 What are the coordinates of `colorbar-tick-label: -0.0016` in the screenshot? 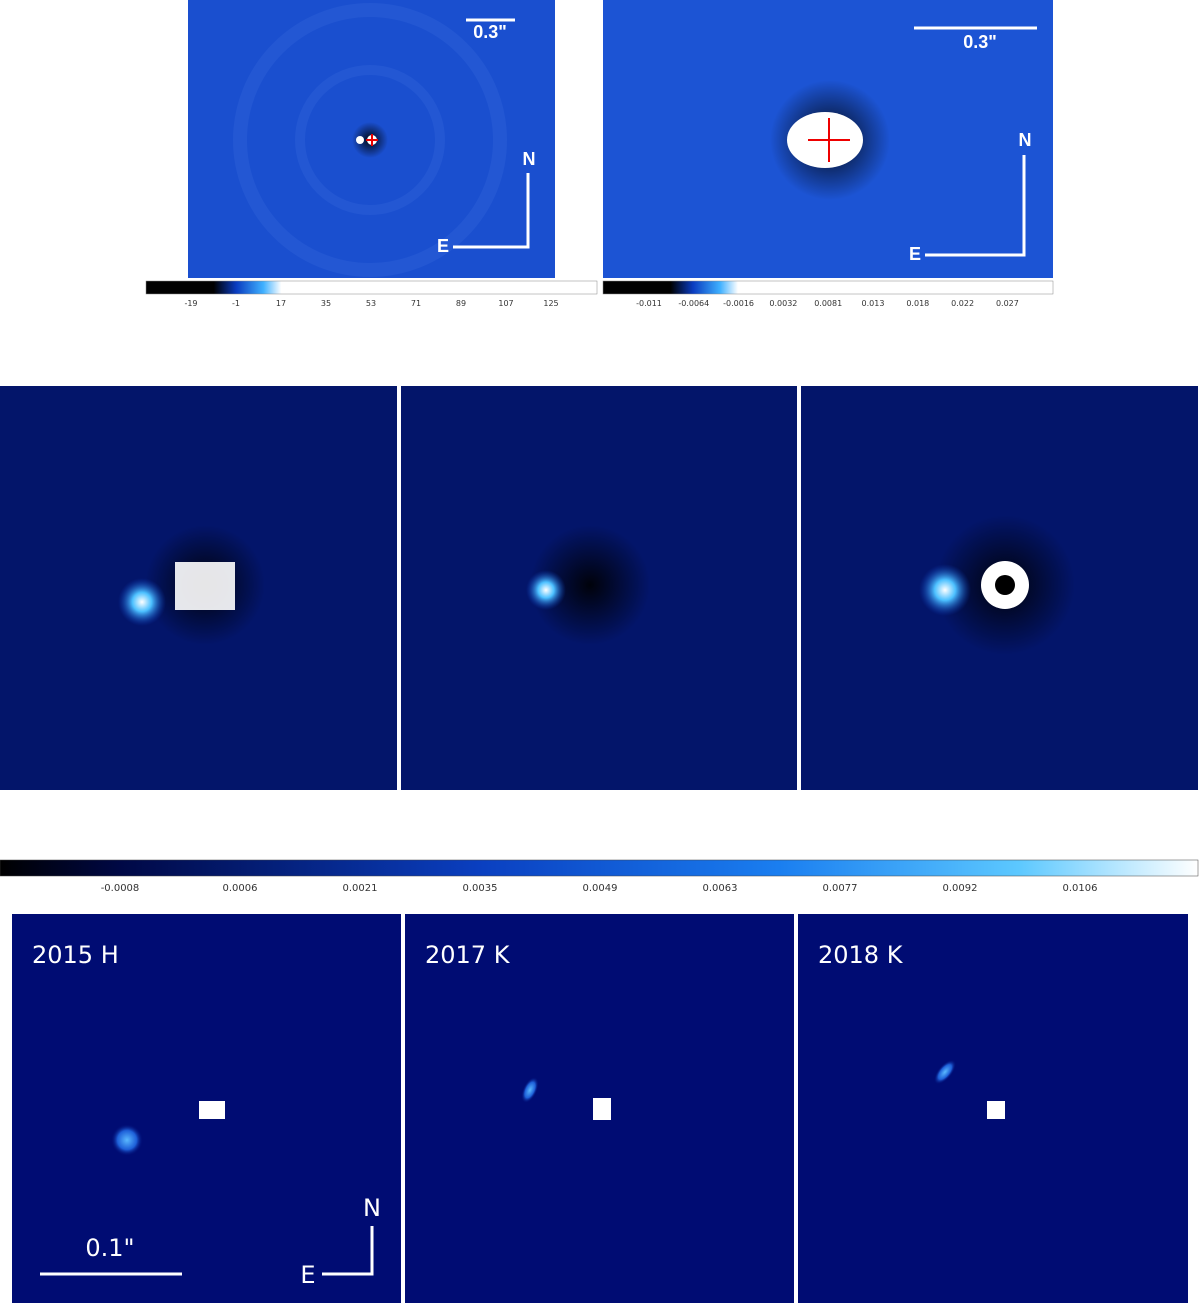 It's located at (738, 303).